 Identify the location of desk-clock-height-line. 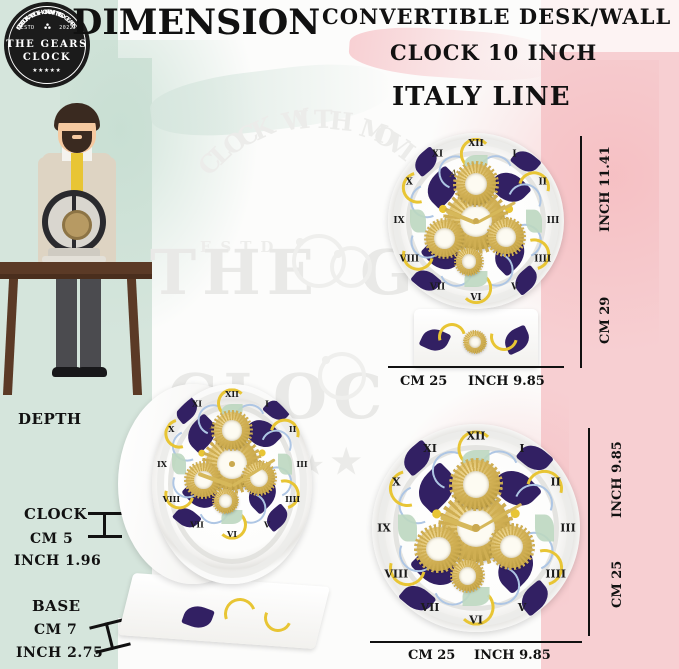
(581, 252).